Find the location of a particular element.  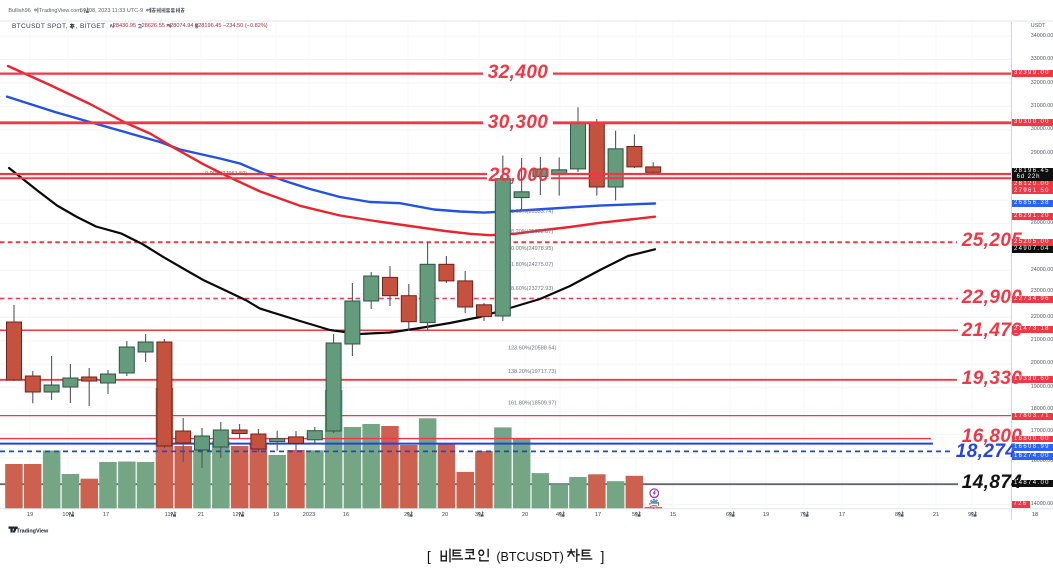

svg-text: (BTCUSDT) is located at coordinates (529, 557).